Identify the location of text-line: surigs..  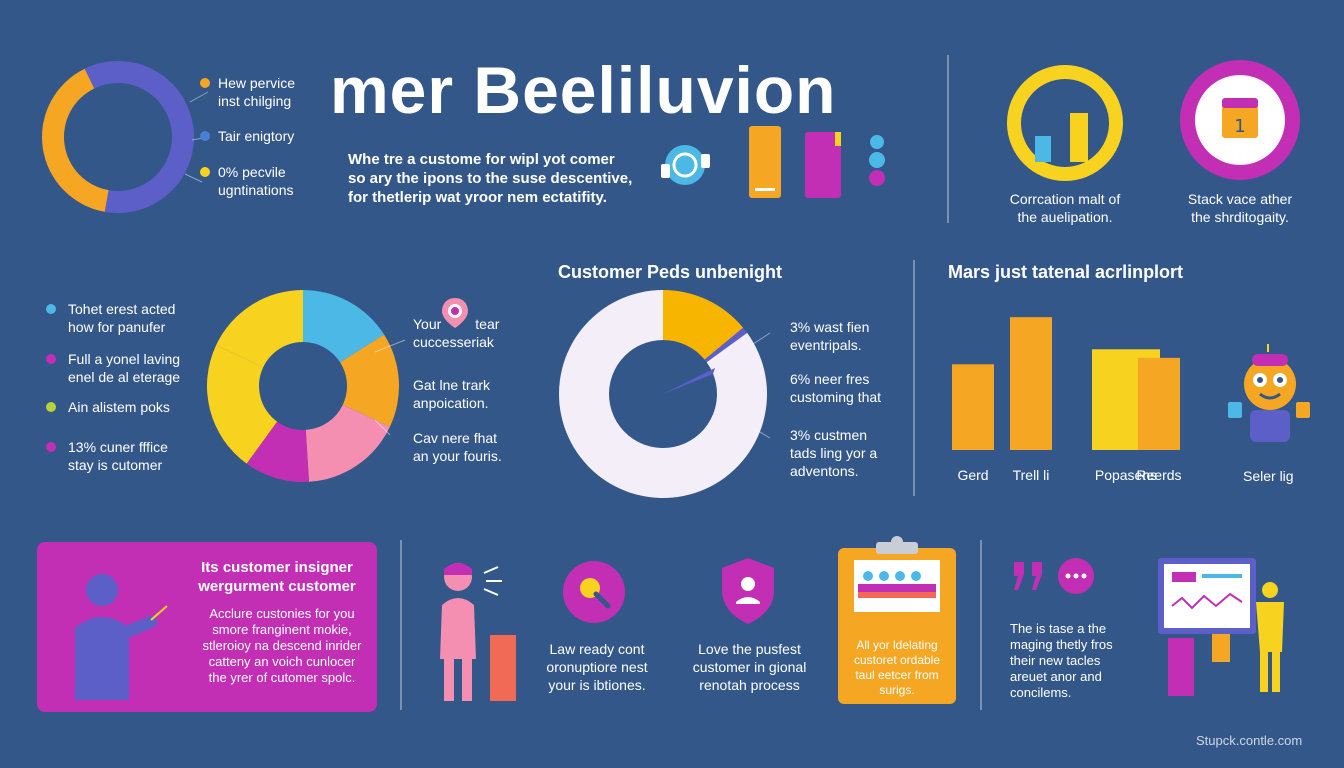
(897, 690).